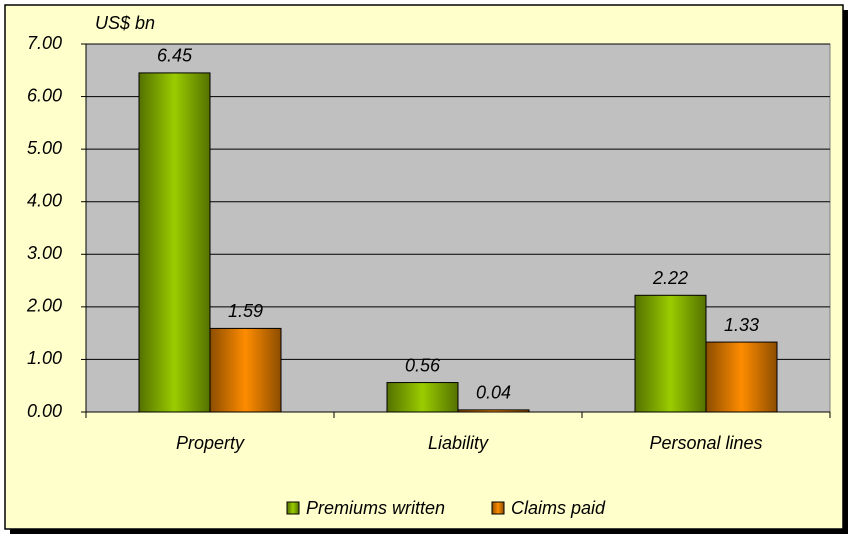 The width and height of the screenshot is (856, 541). Describe the element at coordinates (44, 358) in the screenshot. I see `y-tick-label: 1.00` at that location.